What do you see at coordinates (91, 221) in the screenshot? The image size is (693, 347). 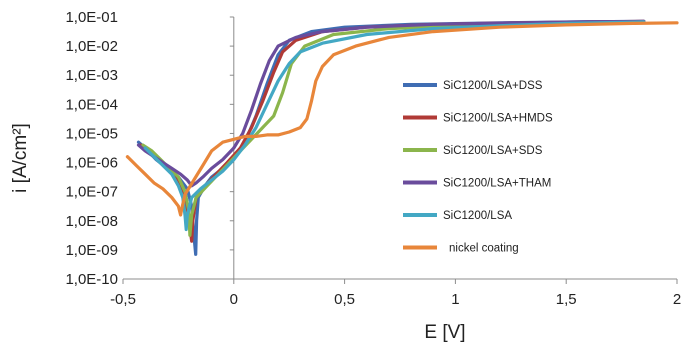 I see `y-tick-label: 1,0E-08` at bounding box center [91, 221].